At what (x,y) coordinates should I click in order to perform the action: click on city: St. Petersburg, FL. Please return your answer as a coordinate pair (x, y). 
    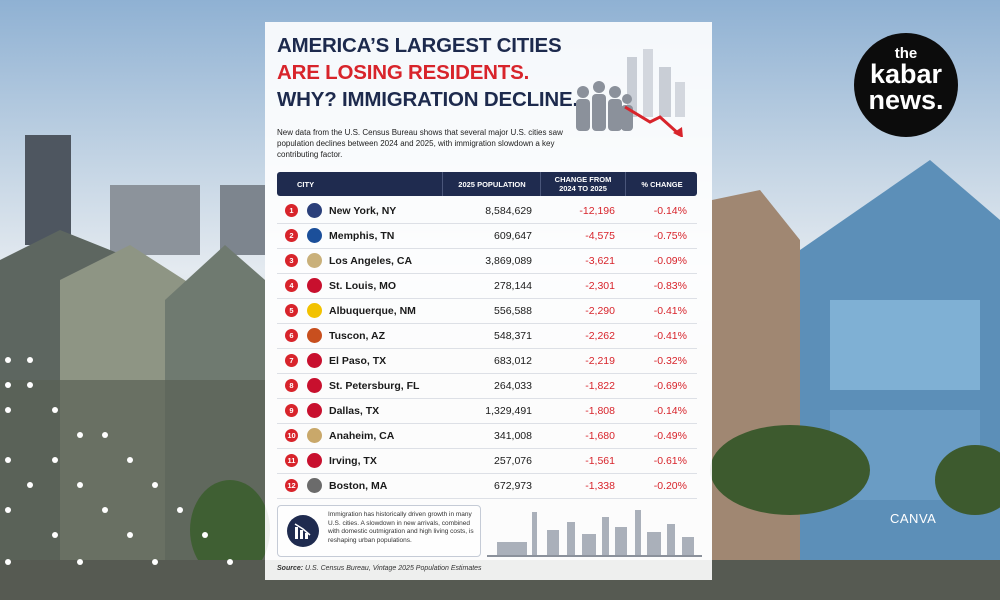
    Looking at the image, I should click on (374, 385).